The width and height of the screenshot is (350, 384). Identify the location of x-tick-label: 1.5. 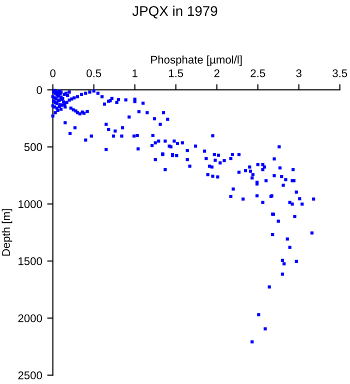
(176, 73).